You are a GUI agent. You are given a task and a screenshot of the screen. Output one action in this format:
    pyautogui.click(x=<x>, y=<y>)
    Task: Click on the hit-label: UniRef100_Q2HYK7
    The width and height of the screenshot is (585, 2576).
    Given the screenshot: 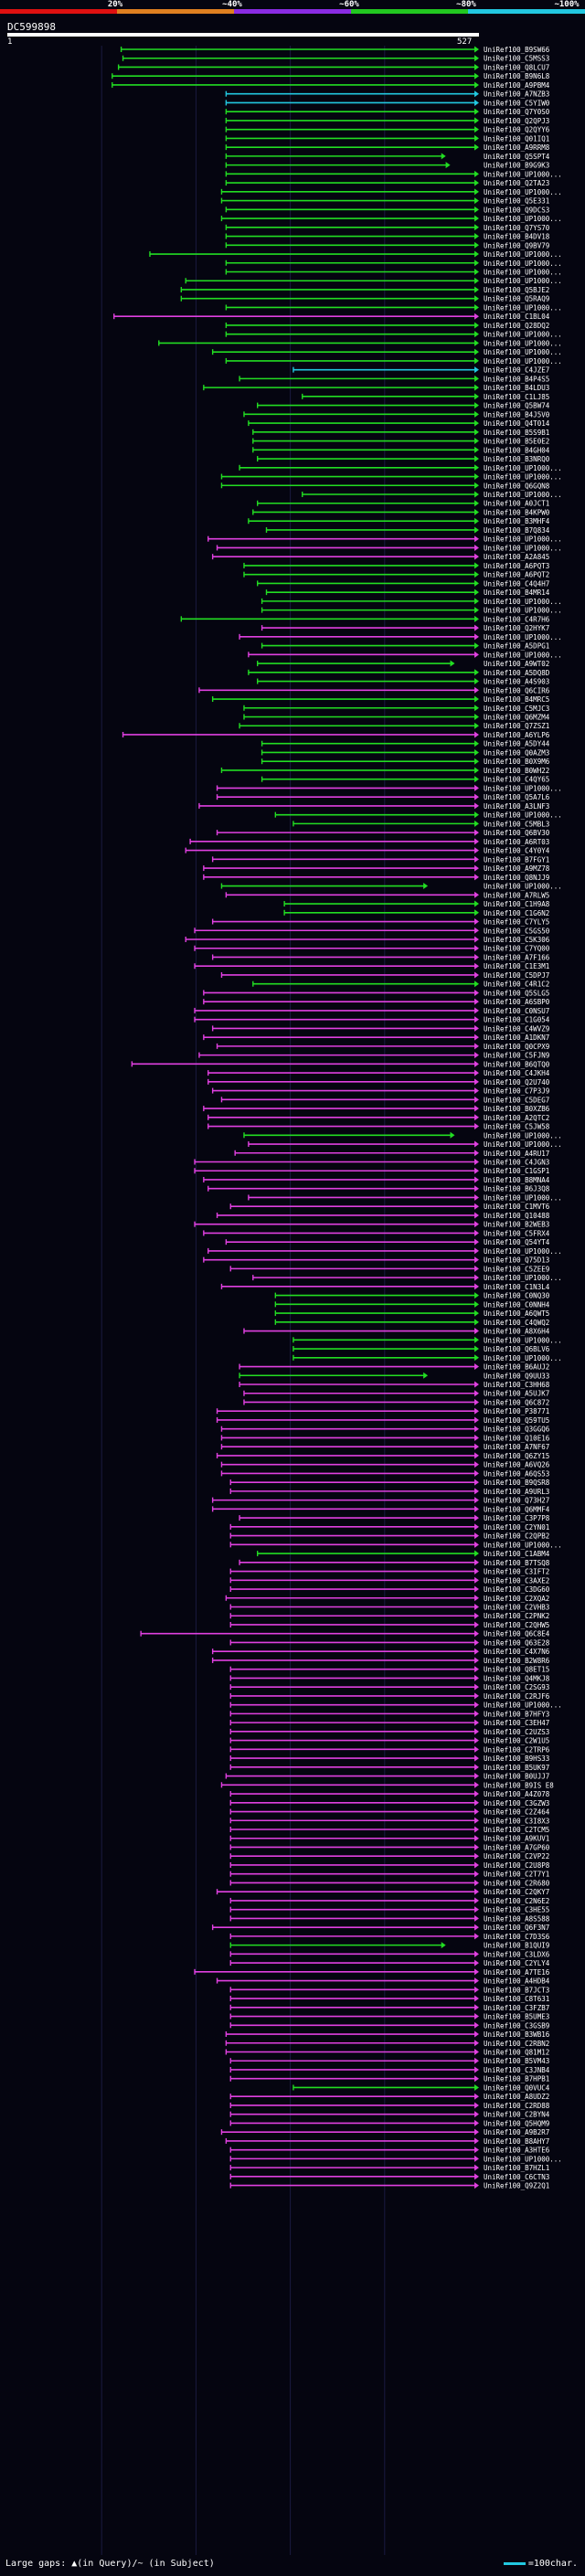 What is the action you would take?
    pyautogui.click(x=516, y=628)
    